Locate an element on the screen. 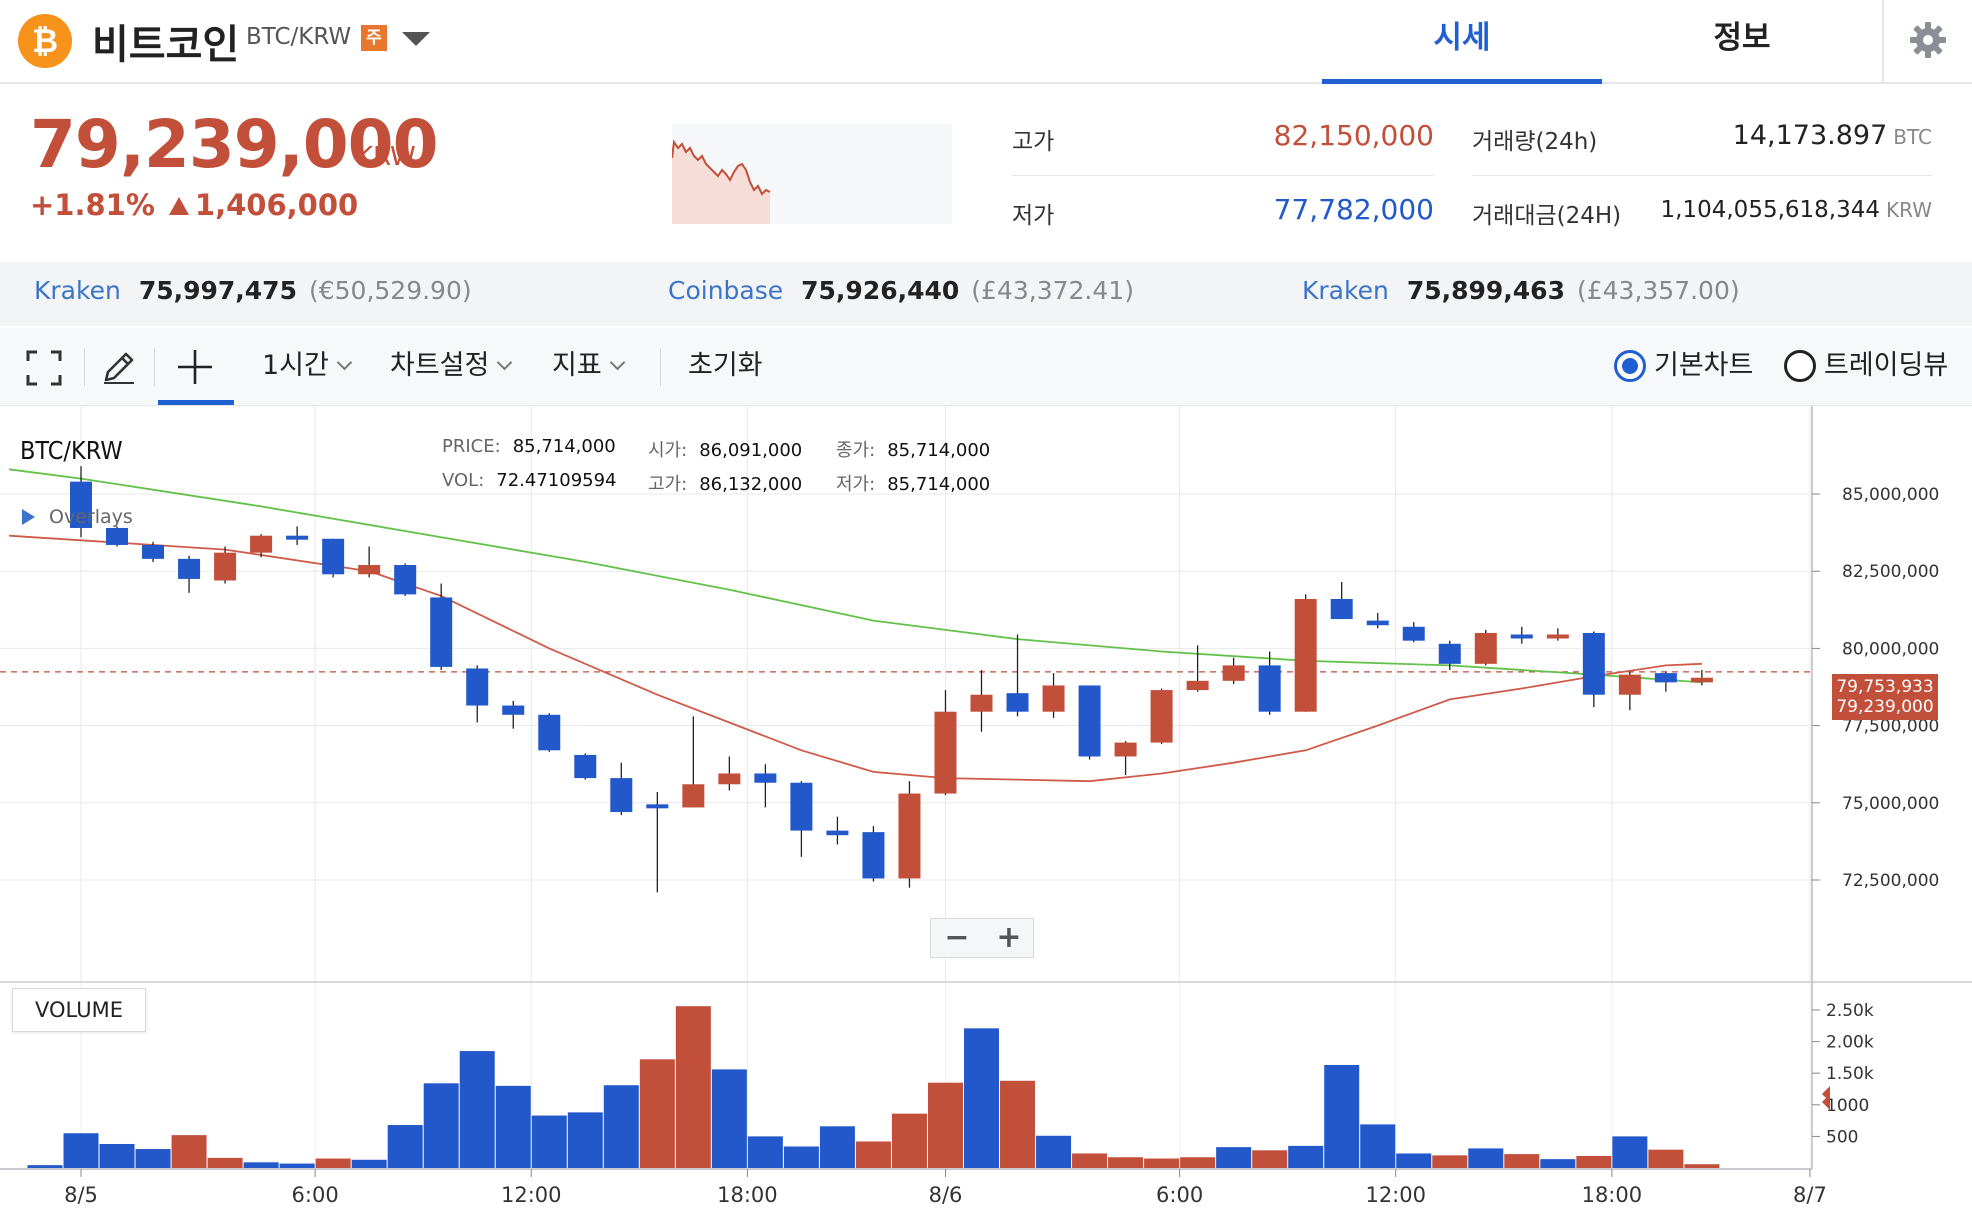  radio-tradingview-label: 트레이딩뷰 is located at coordinates (1886, 365).